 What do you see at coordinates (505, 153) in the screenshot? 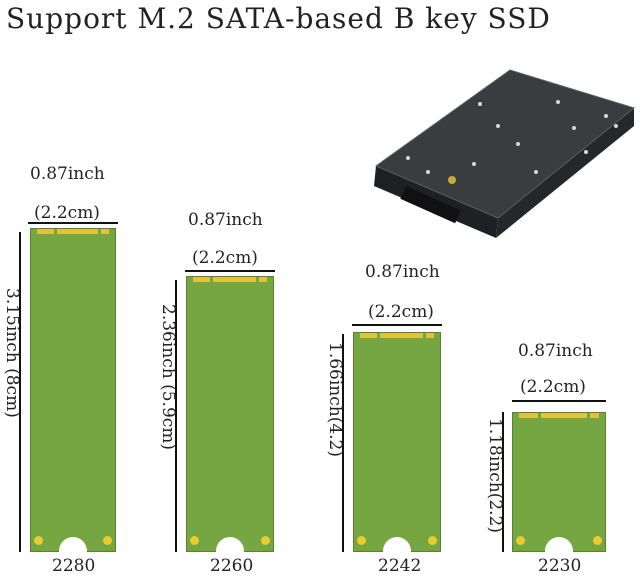
I see `ssd-enclosure-image` at bounding box center [505, 153].